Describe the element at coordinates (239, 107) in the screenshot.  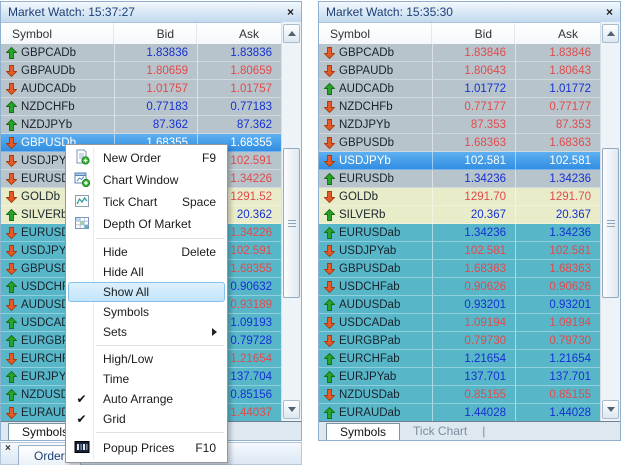
I see `ask-cell: 0.77183` at that location.